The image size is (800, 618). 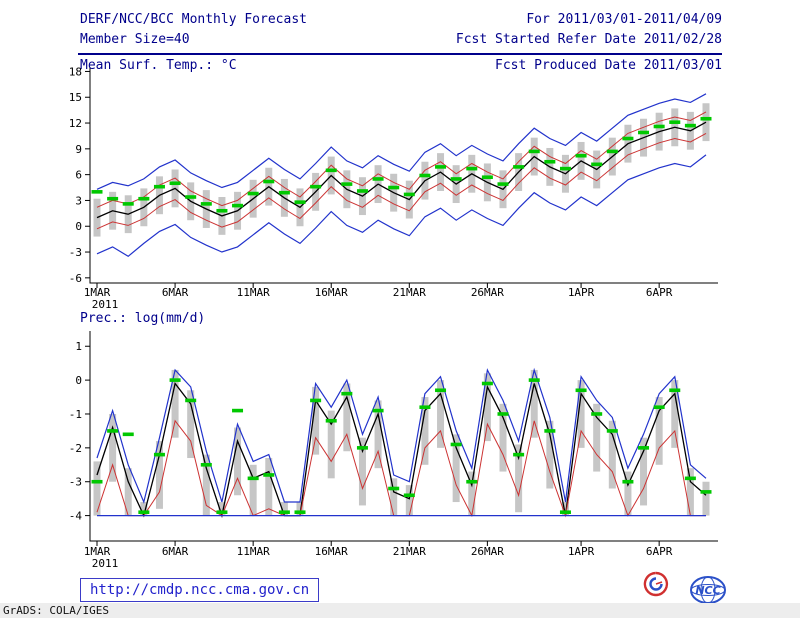 What do you see at coordinates (401, 159) in the screenshot?
I see `series-upper-quartile` at bounding box center [401, 159].